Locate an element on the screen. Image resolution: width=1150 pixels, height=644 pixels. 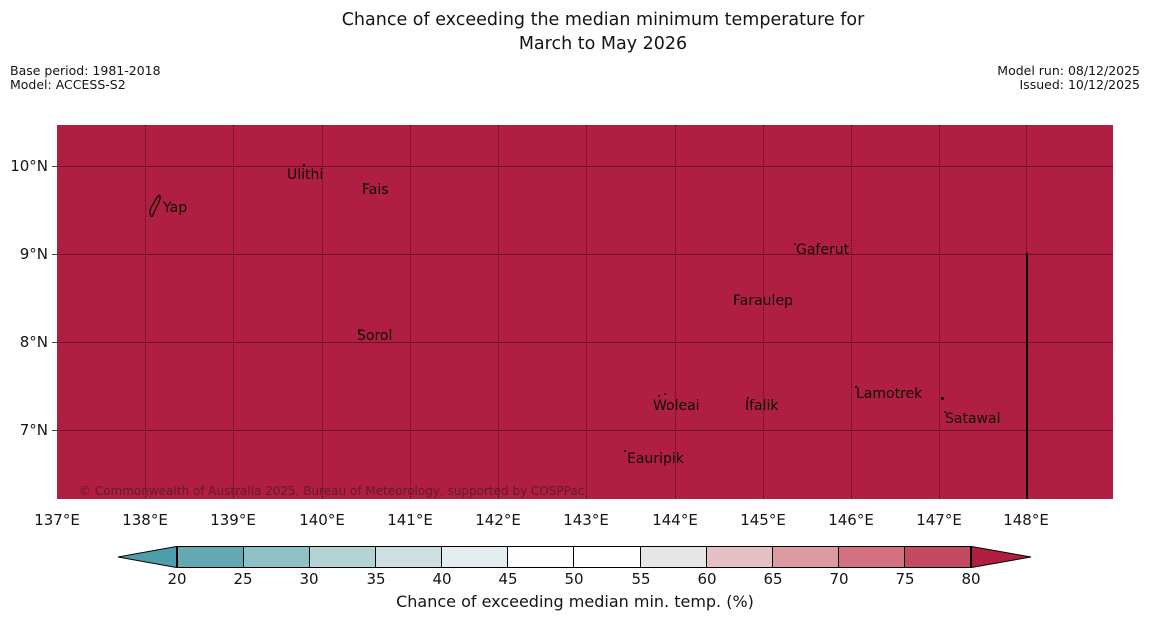
y-axis-tick: 8°N is located at coordinates (33, 342).